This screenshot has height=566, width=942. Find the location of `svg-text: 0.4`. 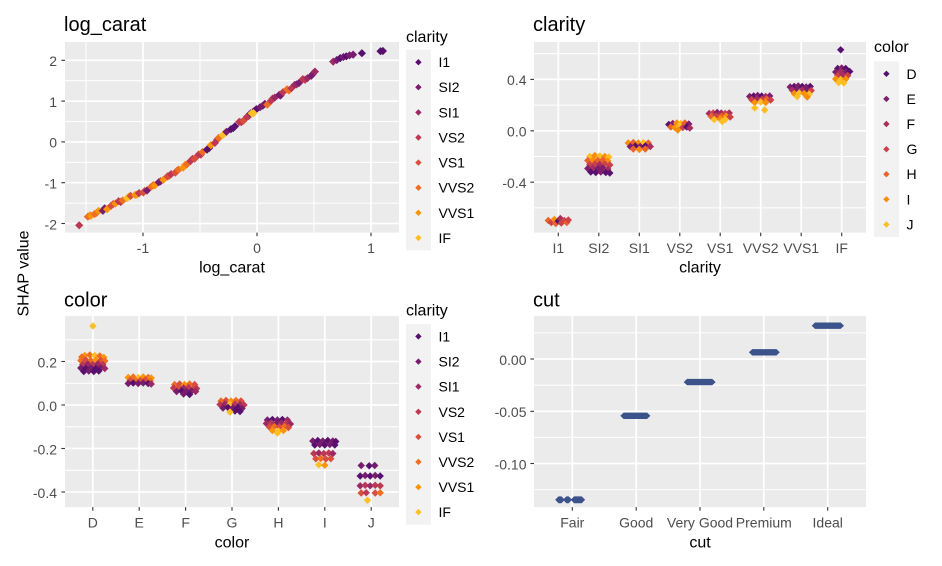

svg-text: 0.4 is located at coordinates (517, 80).